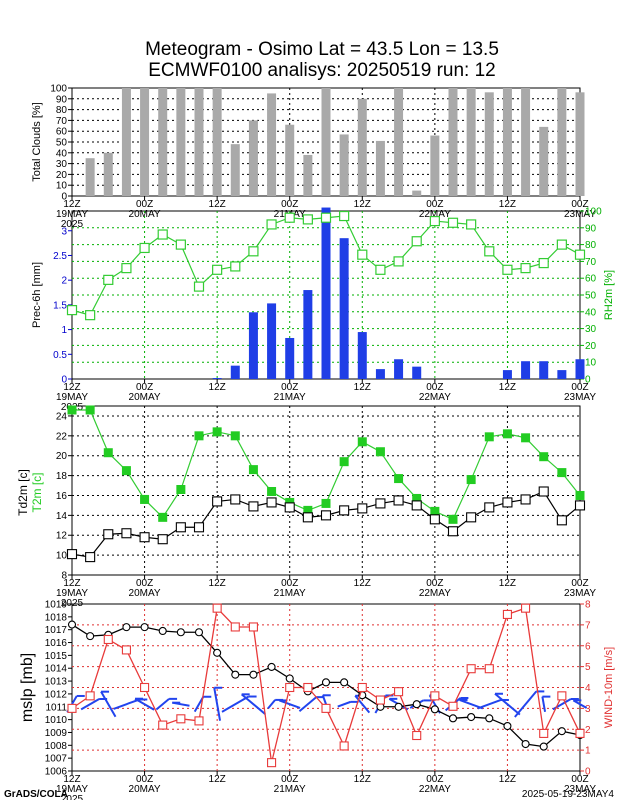 The image size is (618, 800). Describe the element at coordinates (588, 688) in the screenshot. I see `y-right-tick-label: 4` at that location.